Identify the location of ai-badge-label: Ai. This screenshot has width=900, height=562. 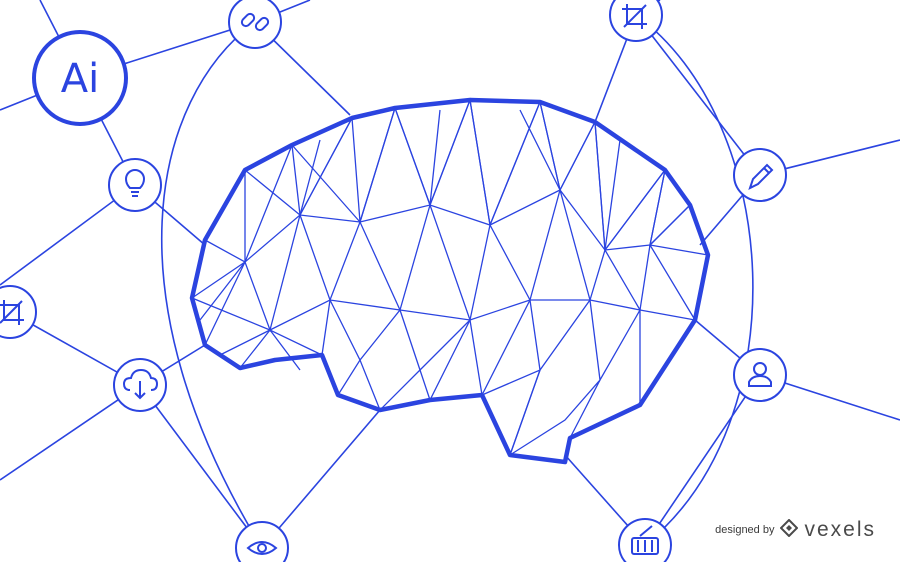
(80, 79).